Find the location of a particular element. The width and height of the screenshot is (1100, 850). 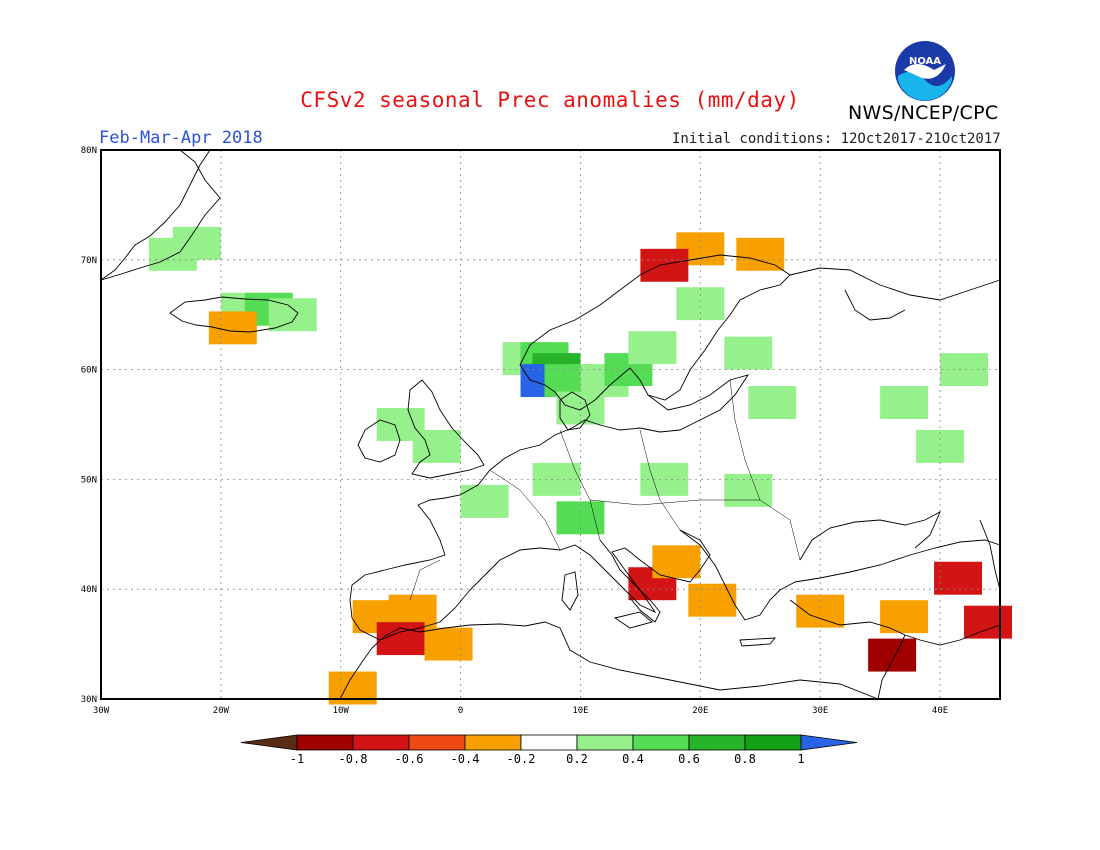

colorbar-label: -1 is located at coordinates (297, 759).